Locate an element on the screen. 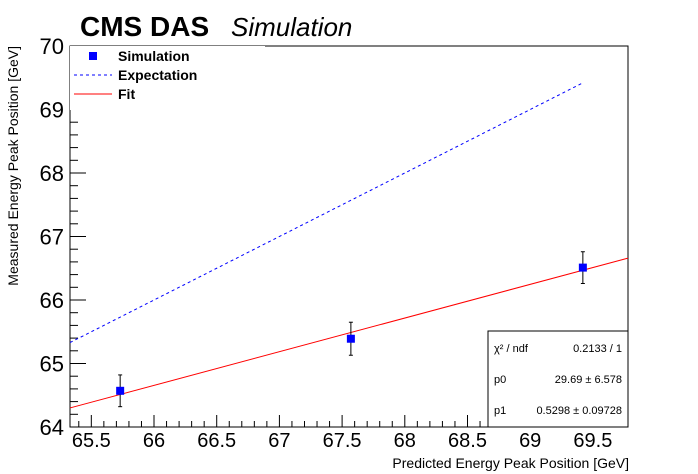  x-axis: 65.5 66 66.5 67 67.5 68 68.5 69 69.5 is located at coordinates (345, 433).